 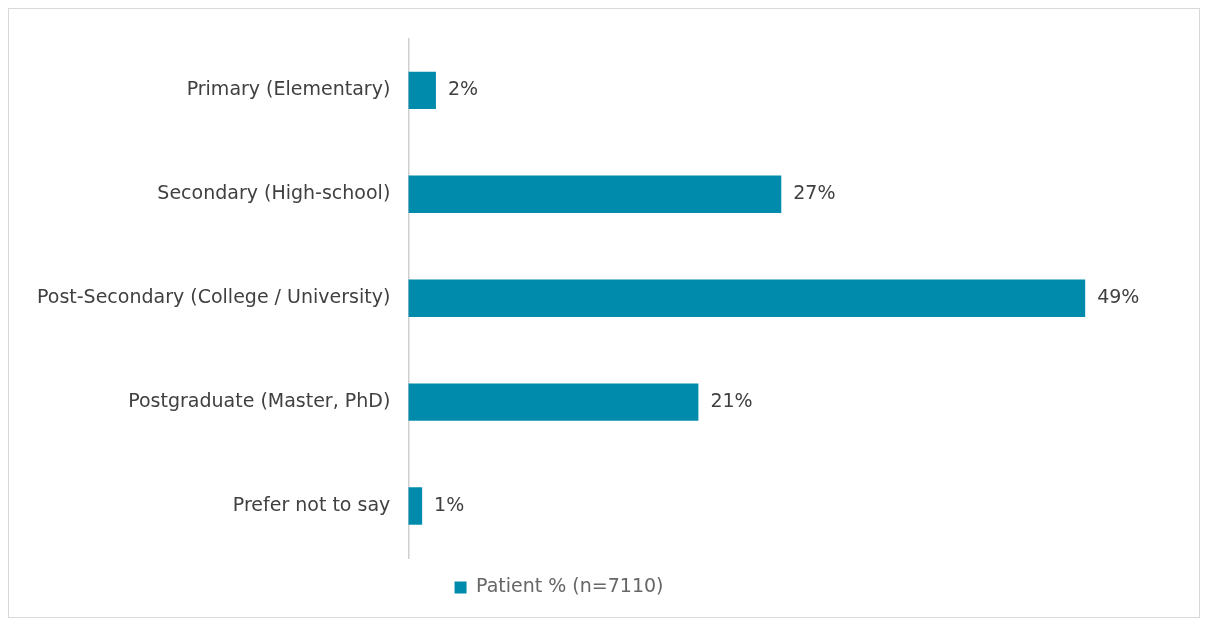 What do you see at coordinates (214, 296) in the screenshot?
I see `y-tick-label: Post-Secondary (College / University)` at bounding box center [214, 296].